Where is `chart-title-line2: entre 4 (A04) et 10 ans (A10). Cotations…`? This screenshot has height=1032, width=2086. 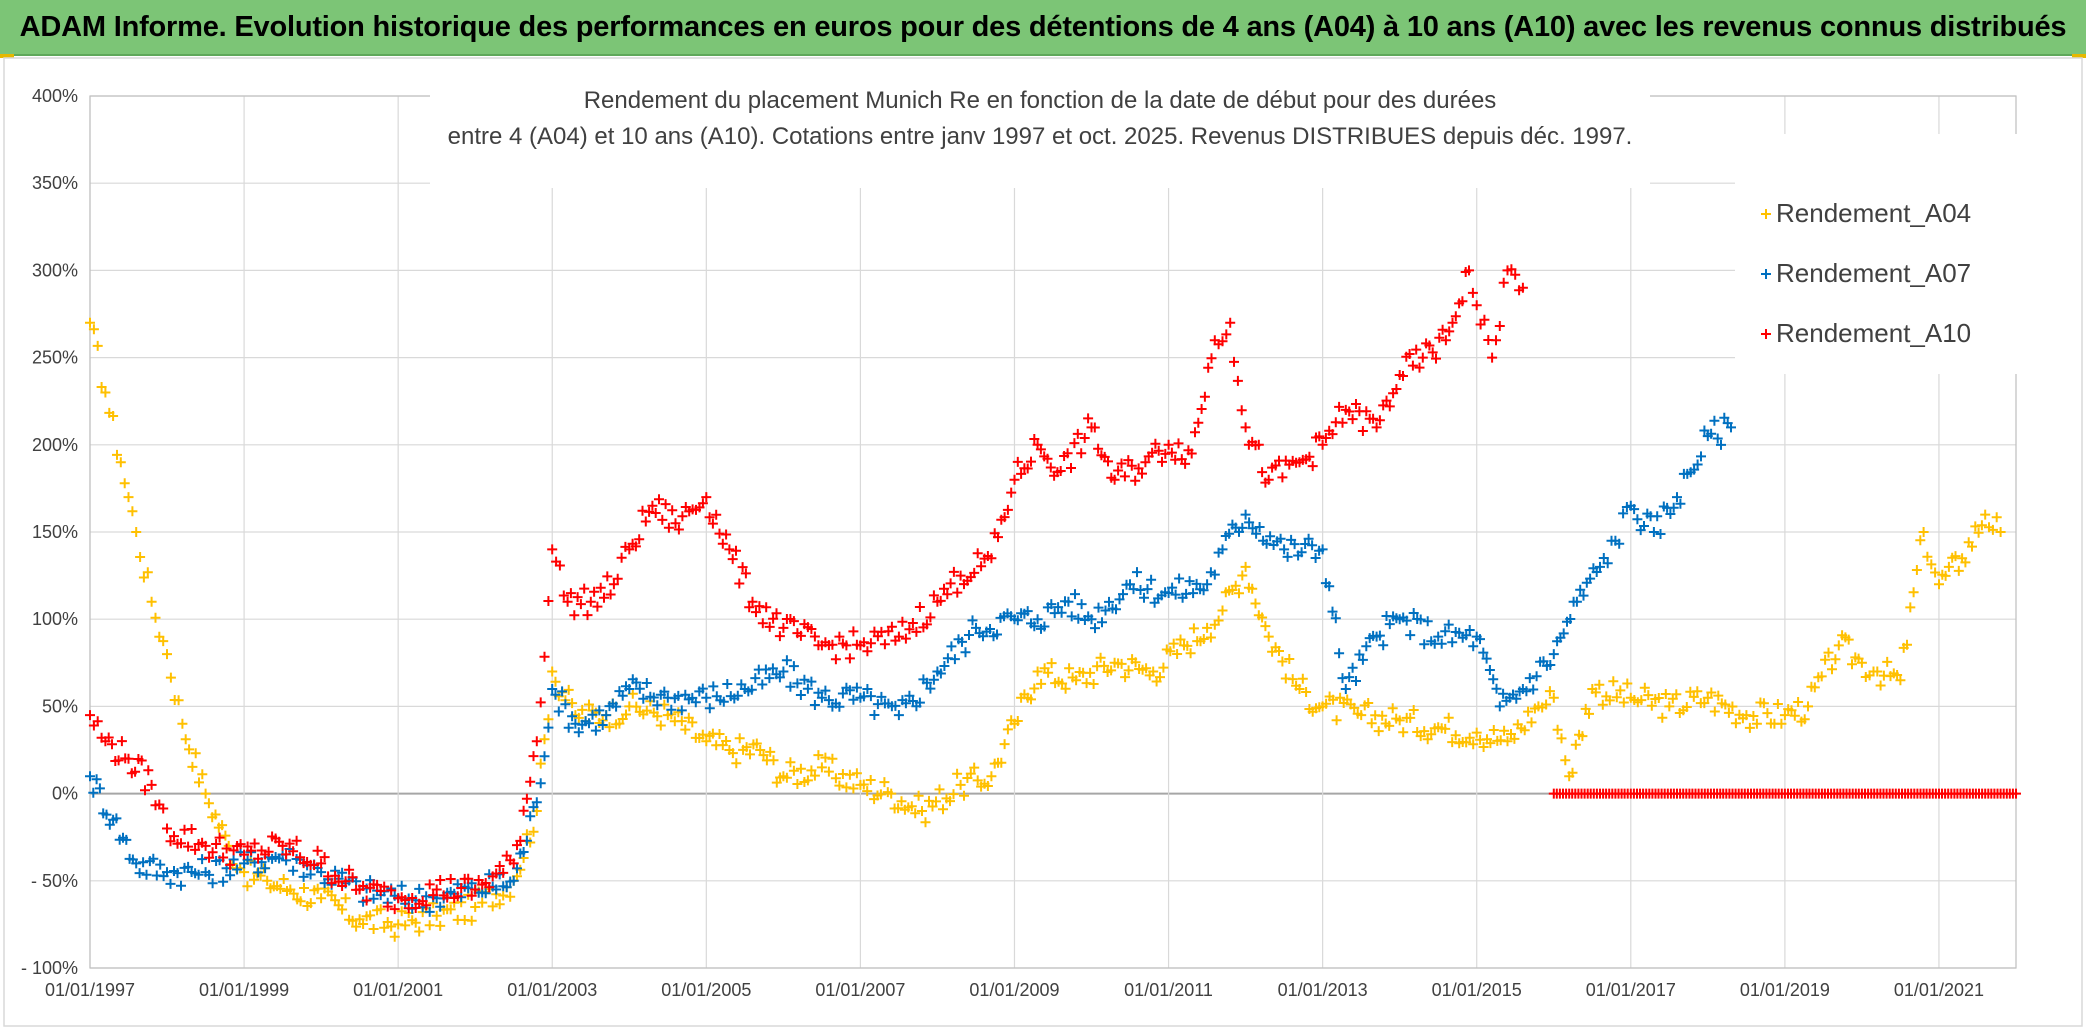 chart-title-line2: entre 4 (A04) et 10 ans (A10). Cotations… is located at coordinates (1040, 136).